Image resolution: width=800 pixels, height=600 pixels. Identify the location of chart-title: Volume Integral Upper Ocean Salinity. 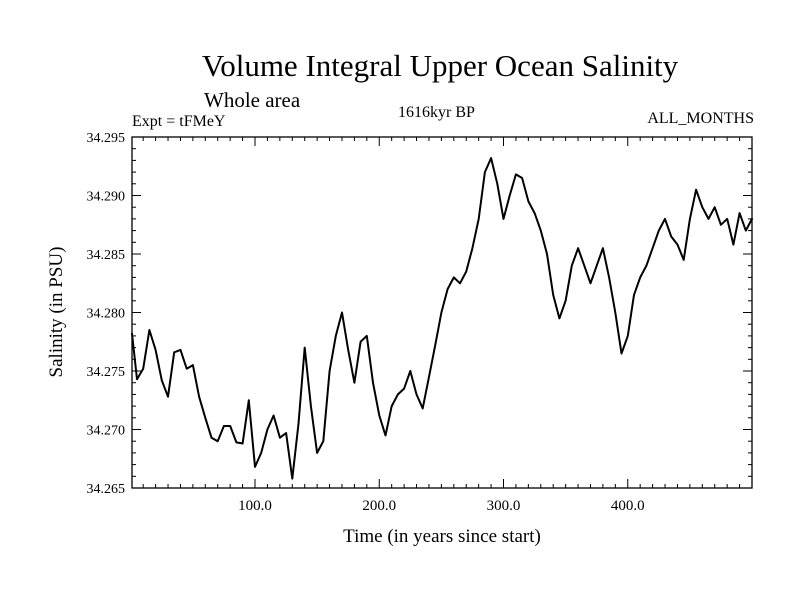
(440, 65).